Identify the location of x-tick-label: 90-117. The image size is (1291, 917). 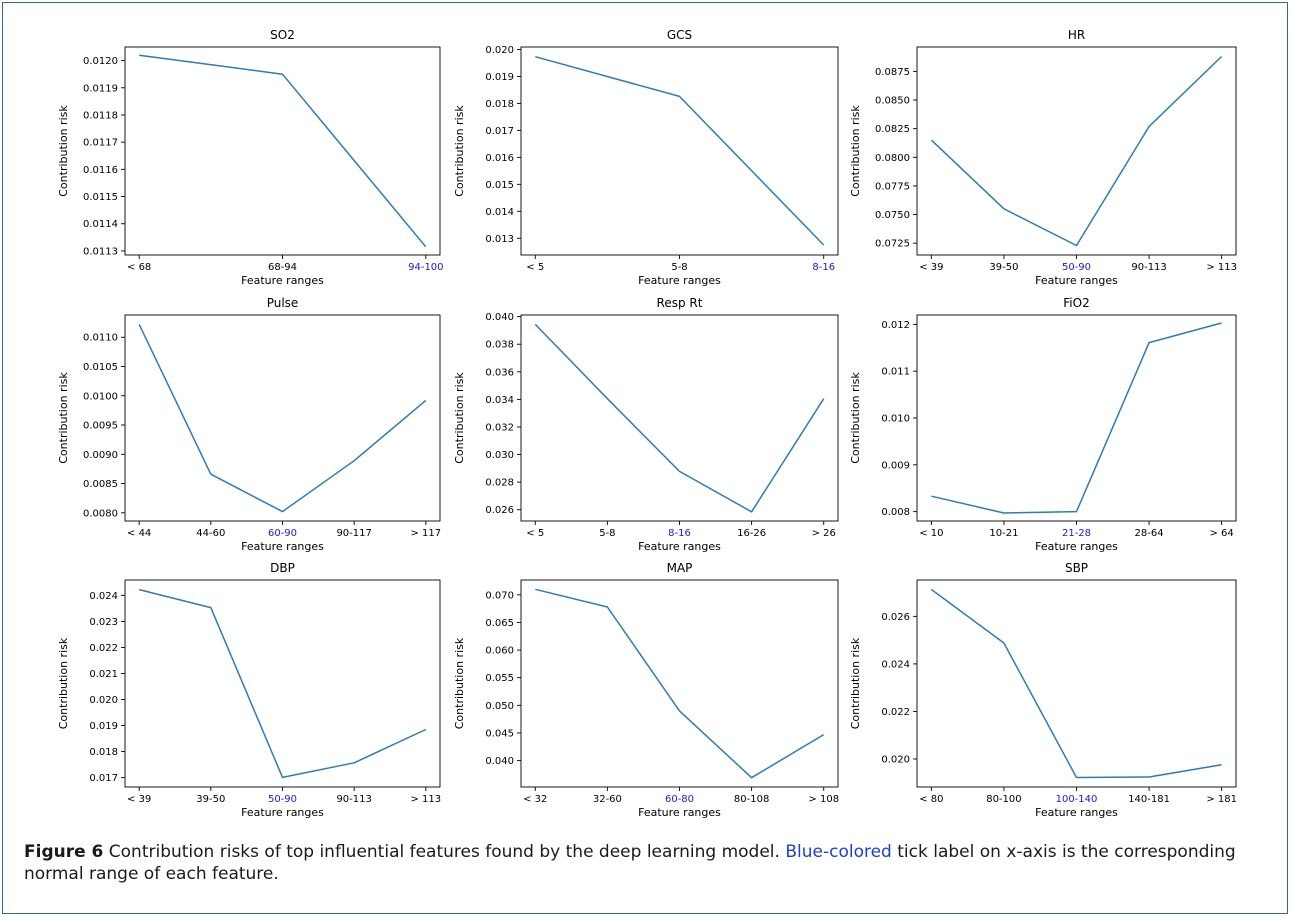
(353, 533).